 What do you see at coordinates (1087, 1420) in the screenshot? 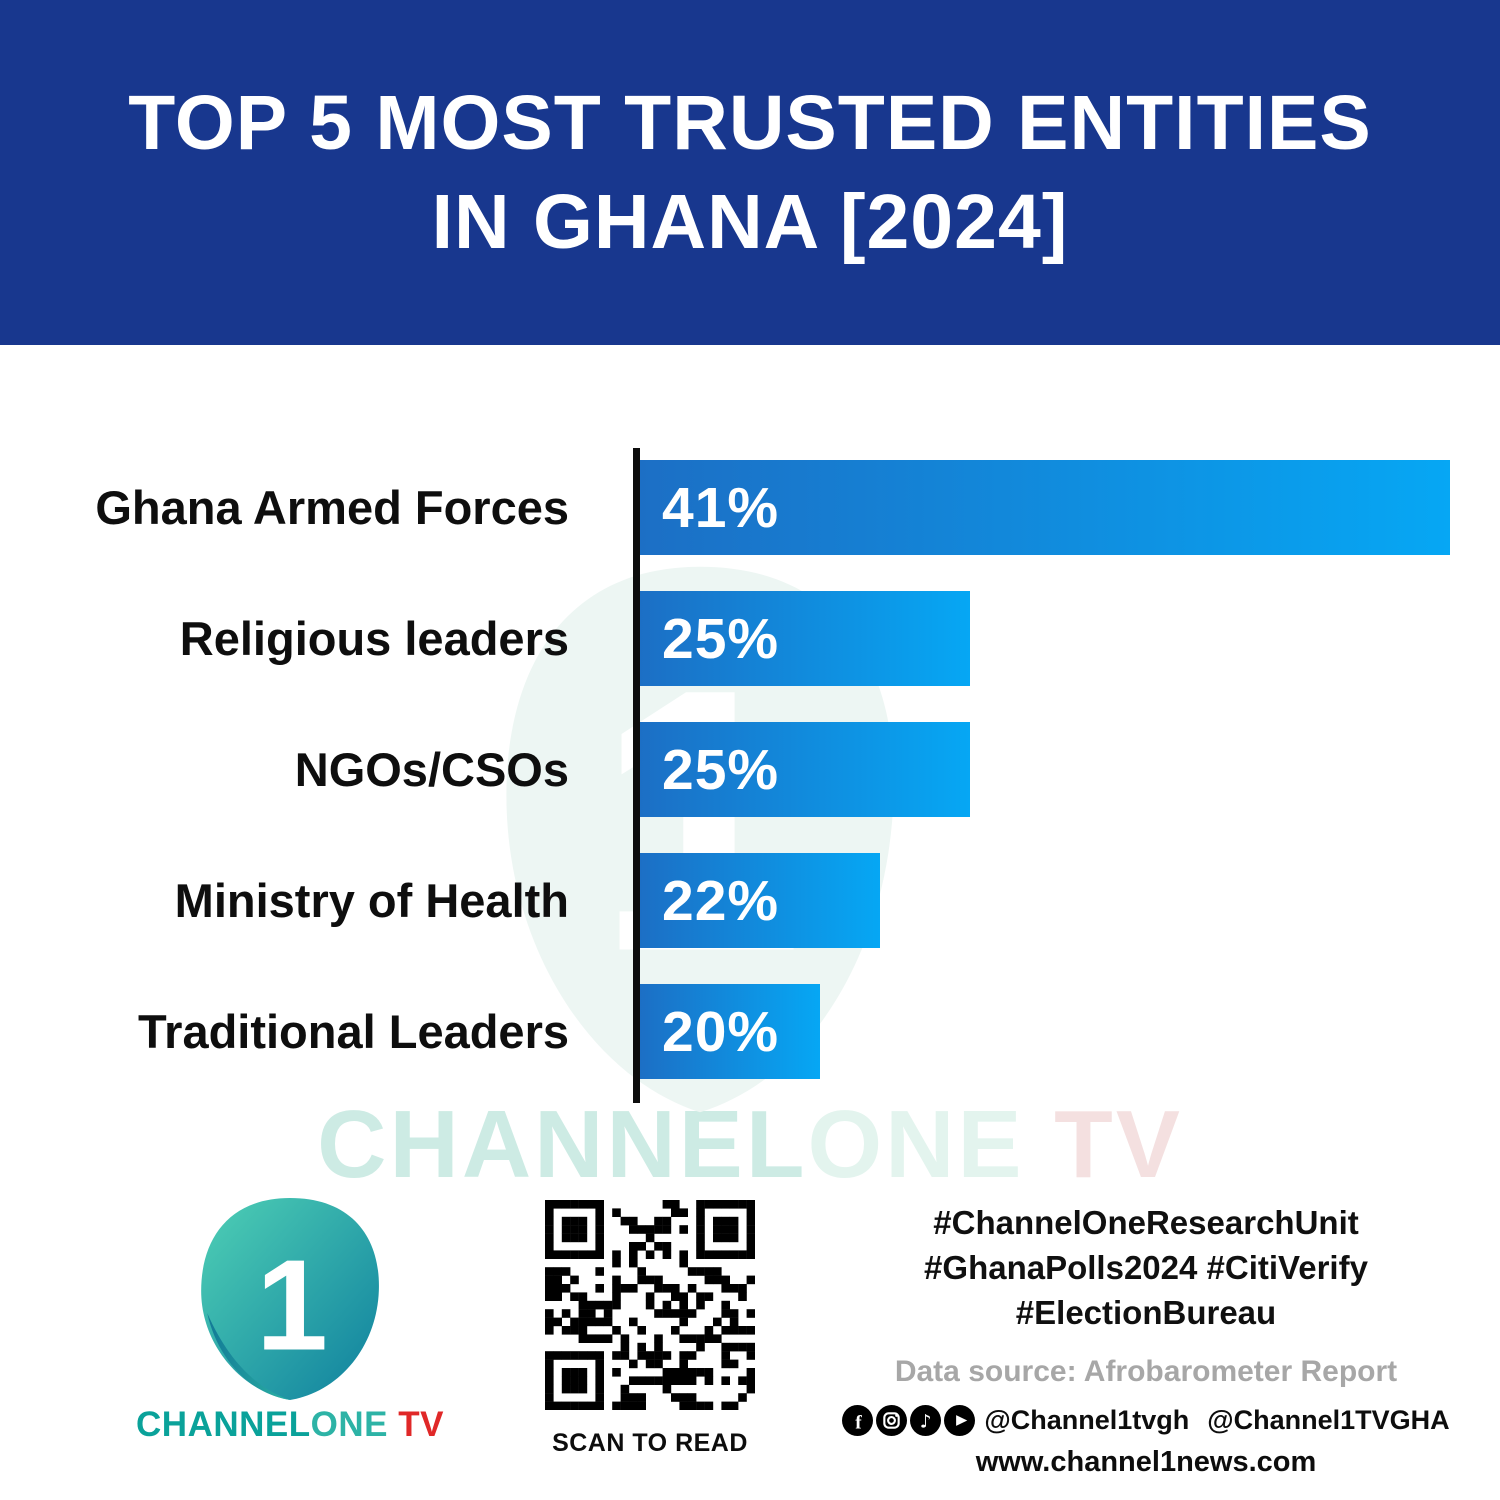
I see `social-handle-primary: @Channel1tvgh` at bounding box center [1087, 1420].